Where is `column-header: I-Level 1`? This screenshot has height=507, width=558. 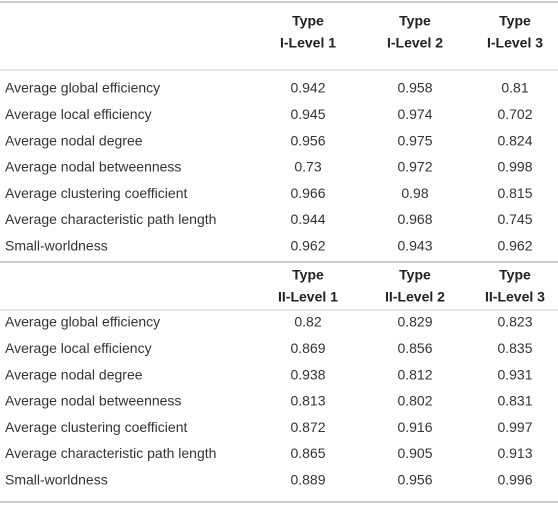 column-header: I-Level 1 is located at coordinates (308, 43).